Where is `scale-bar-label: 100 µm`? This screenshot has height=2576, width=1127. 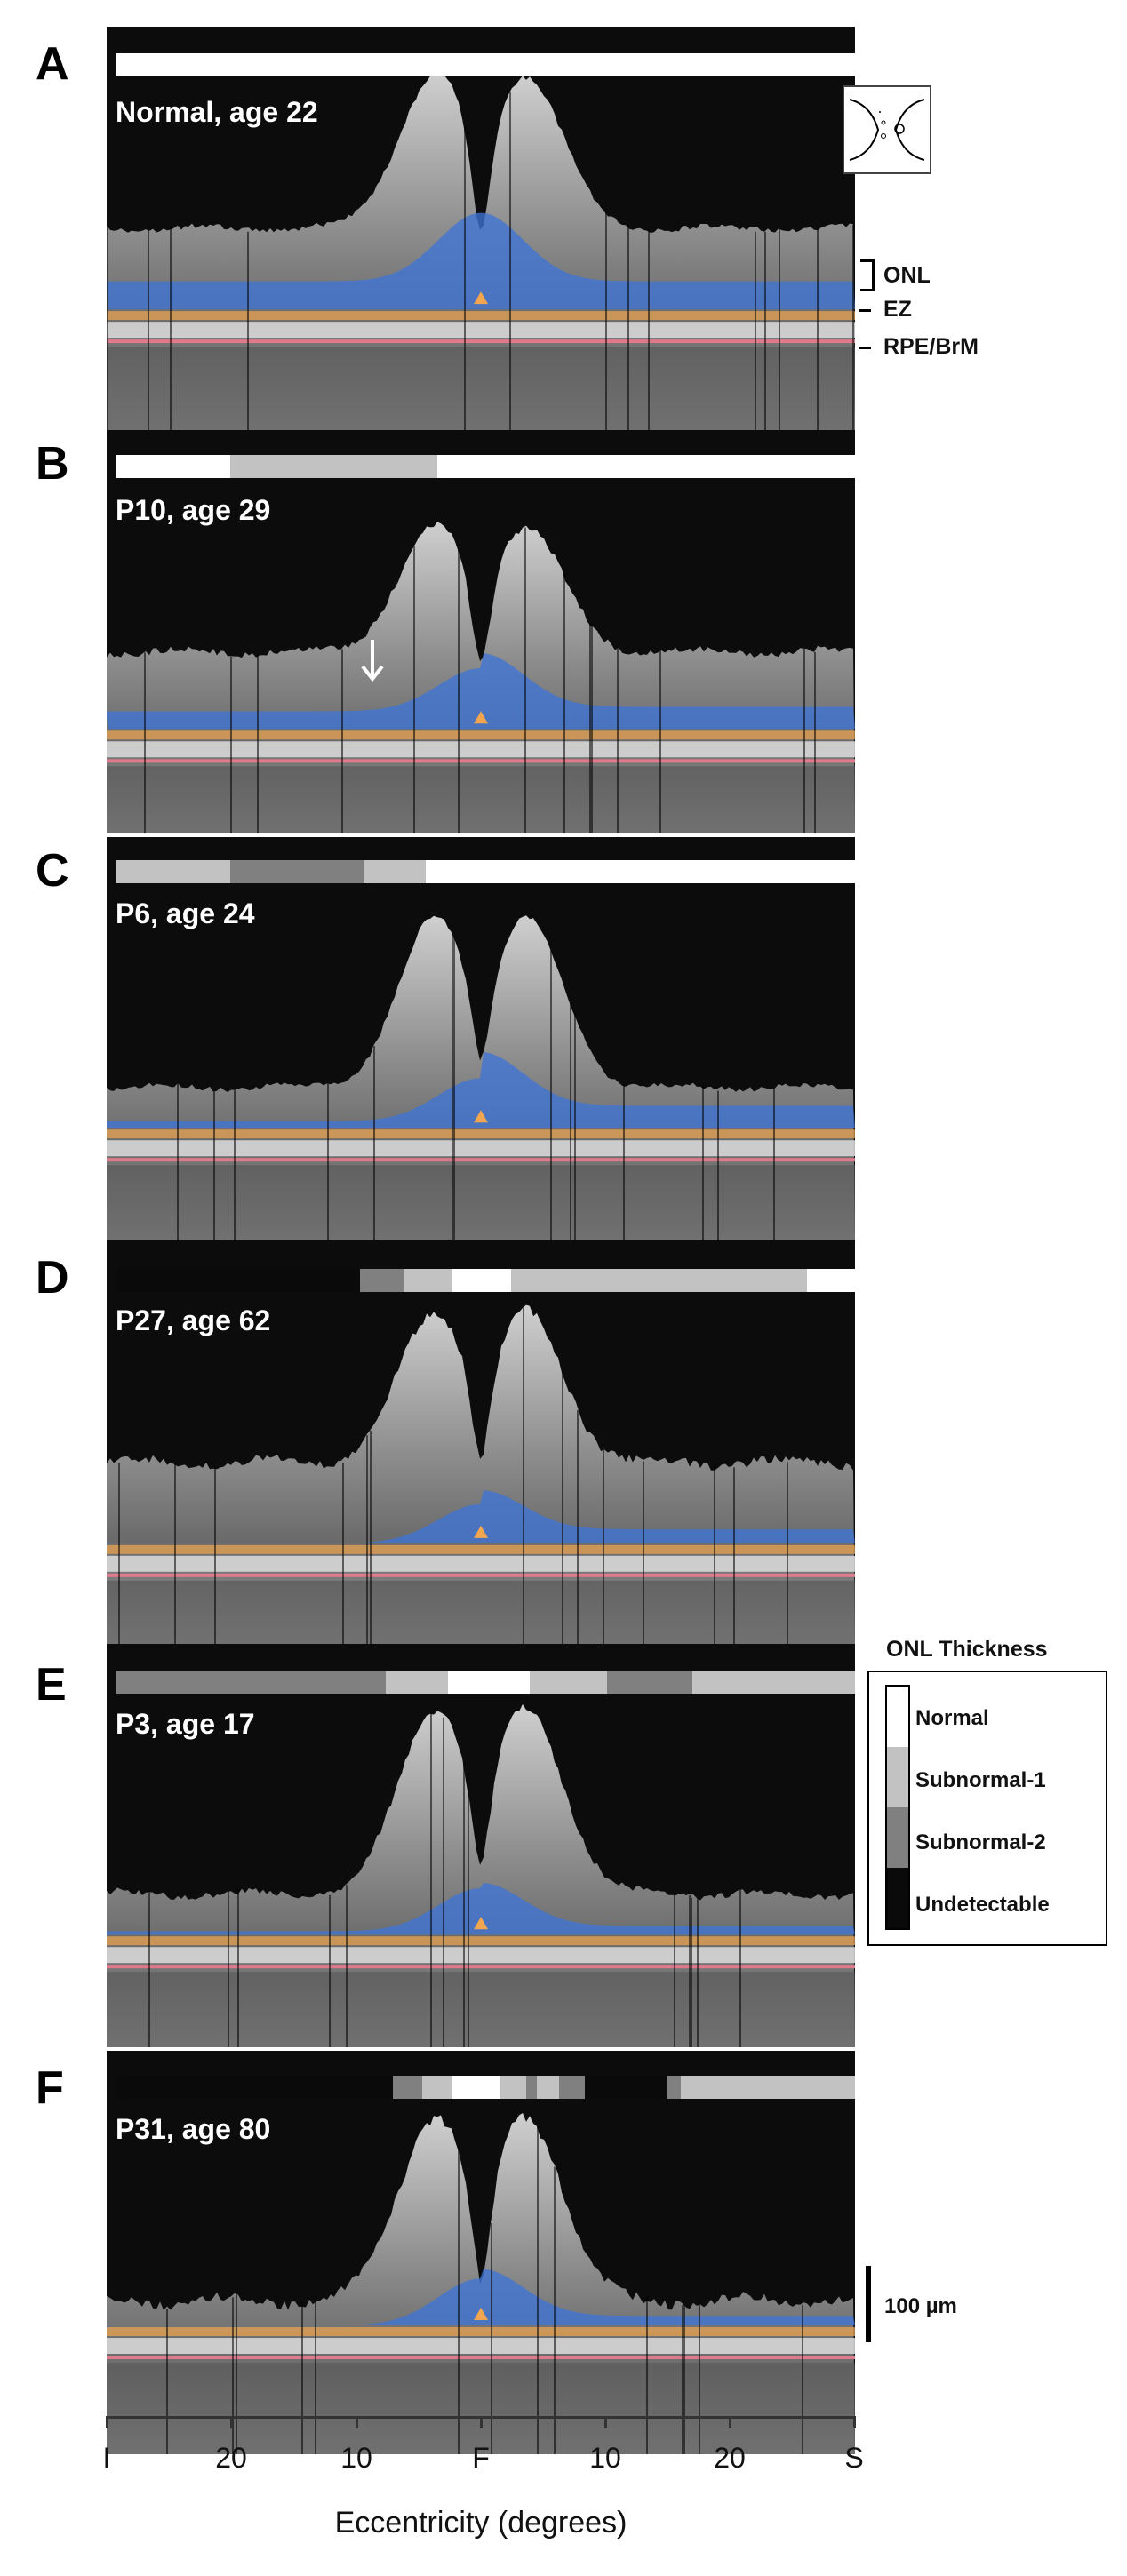
scale-bar-label: 100 µm is located at coordinates (921, 2306).